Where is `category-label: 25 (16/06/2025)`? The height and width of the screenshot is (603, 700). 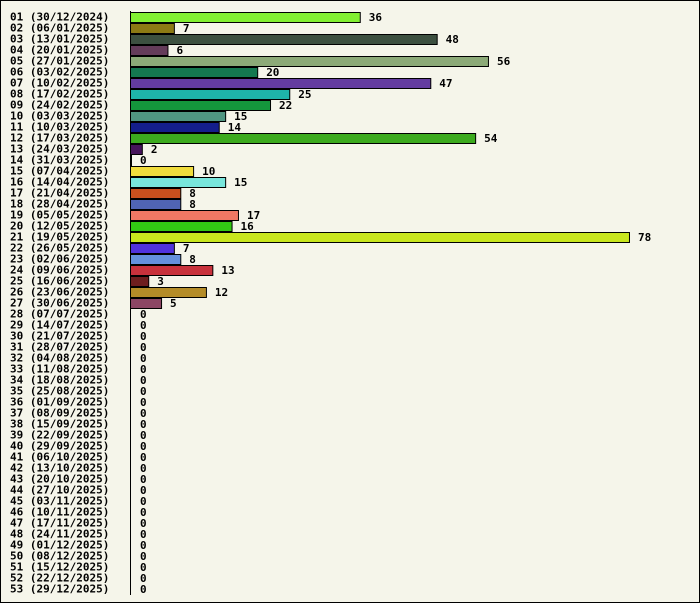 category-label: 25 (16/06/2025) is located at coordinates (59, 281).